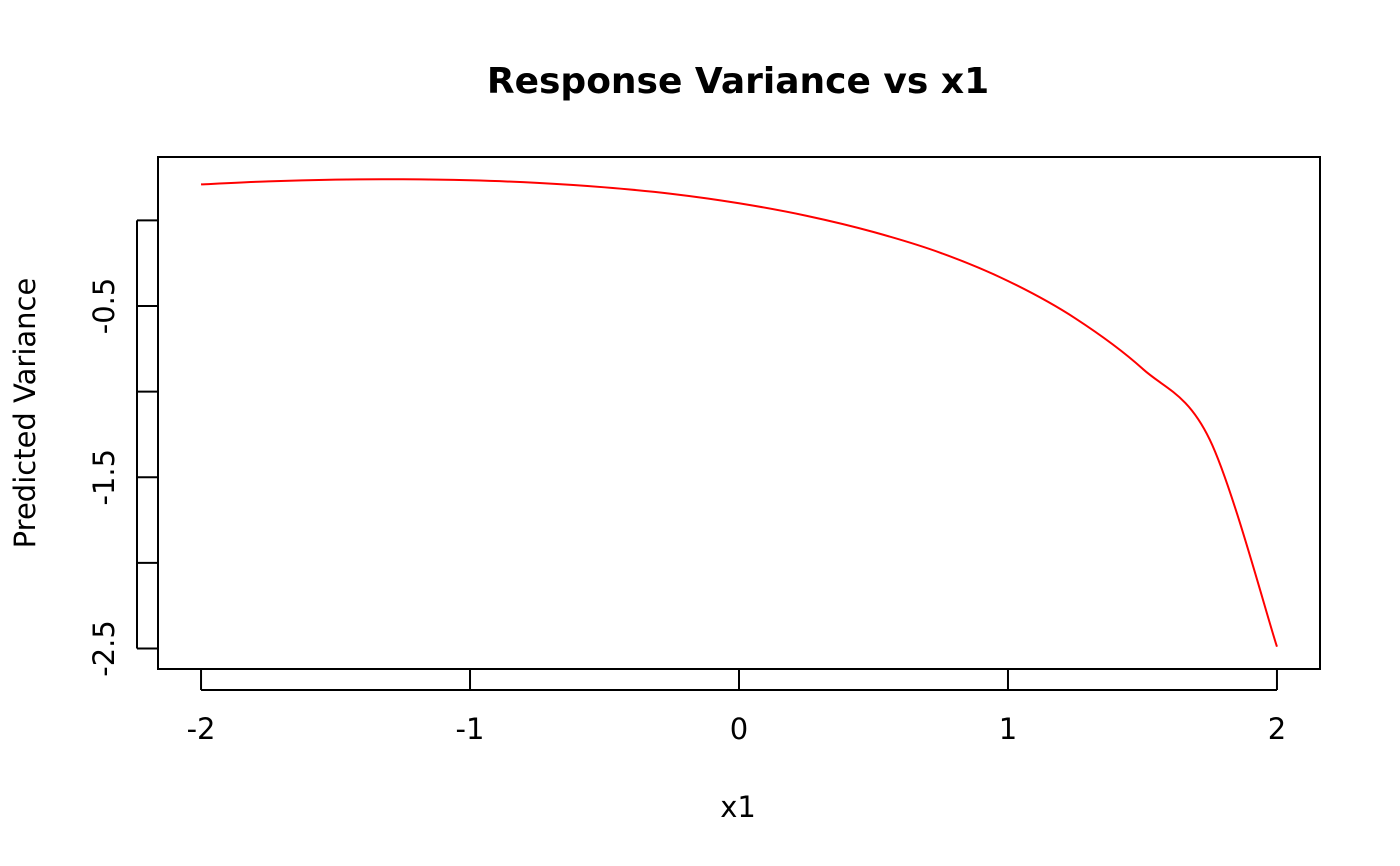 This screenshot has width=1400, height=866. Describe the element at coordinates (470, 729) in the screenshot. I see `x-tick-label: -1` at that location.